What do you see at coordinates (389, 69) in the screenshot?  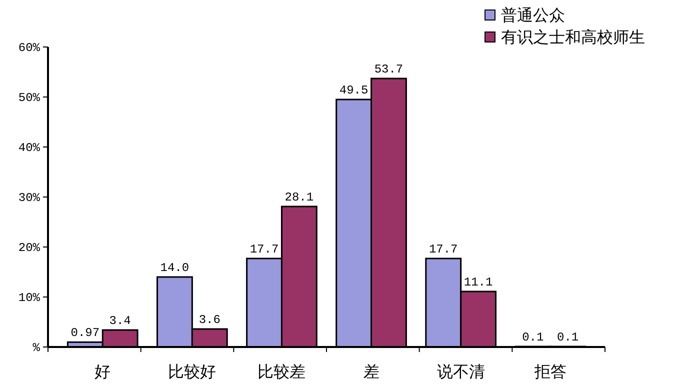 I see `data-label: 53.7` at bounding box center [389, 69].